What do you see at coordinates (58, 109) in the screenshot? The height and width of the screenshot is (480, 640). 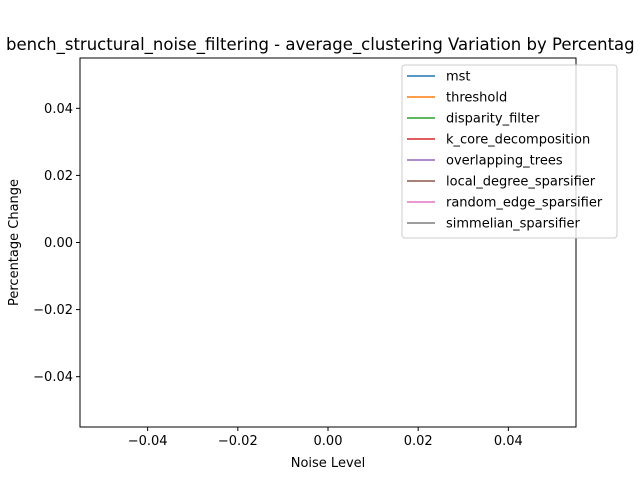 I see `y-tick-label: 0.04` at bounding box center [58, 109].